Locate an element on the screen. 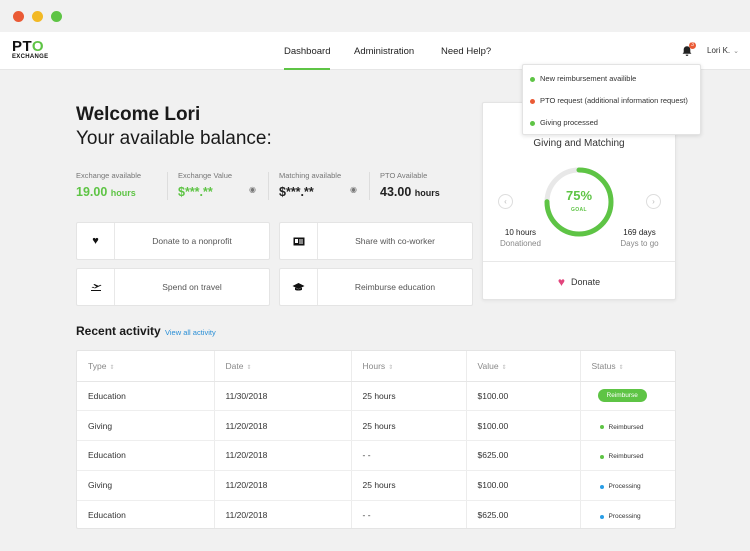 The image size is (750, 551). chevron-down-icon: ⌄ is located at coordinates (736, 51).